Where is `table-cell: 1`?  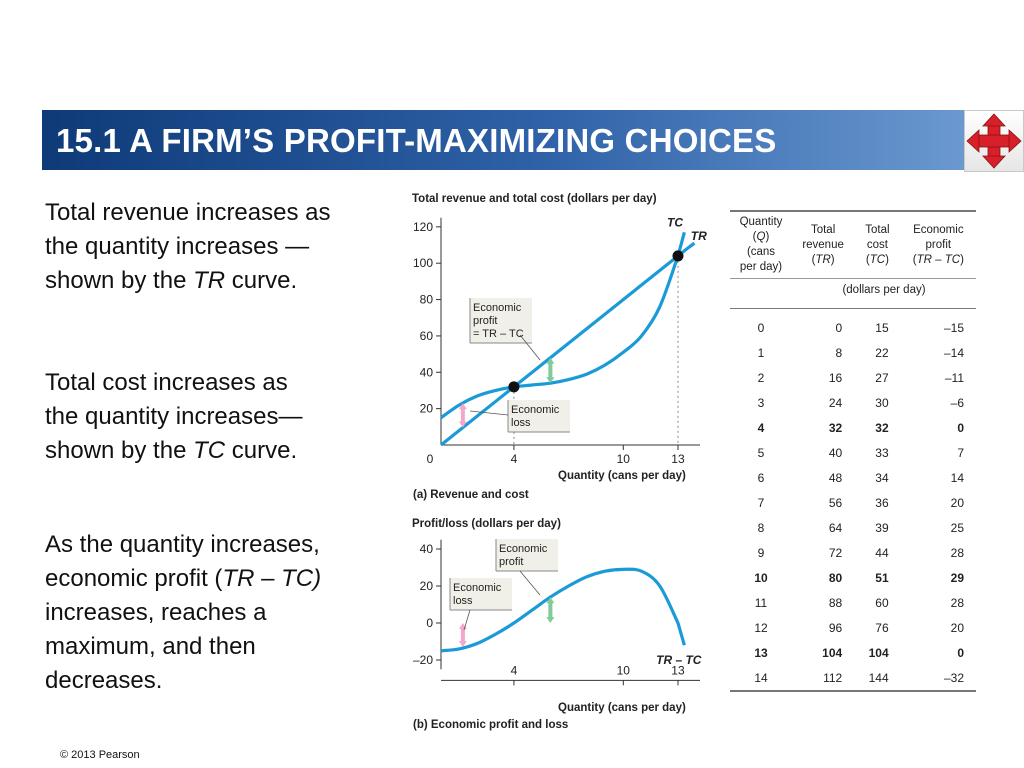
table-cell: 1 is located at coordinates (761, 352).